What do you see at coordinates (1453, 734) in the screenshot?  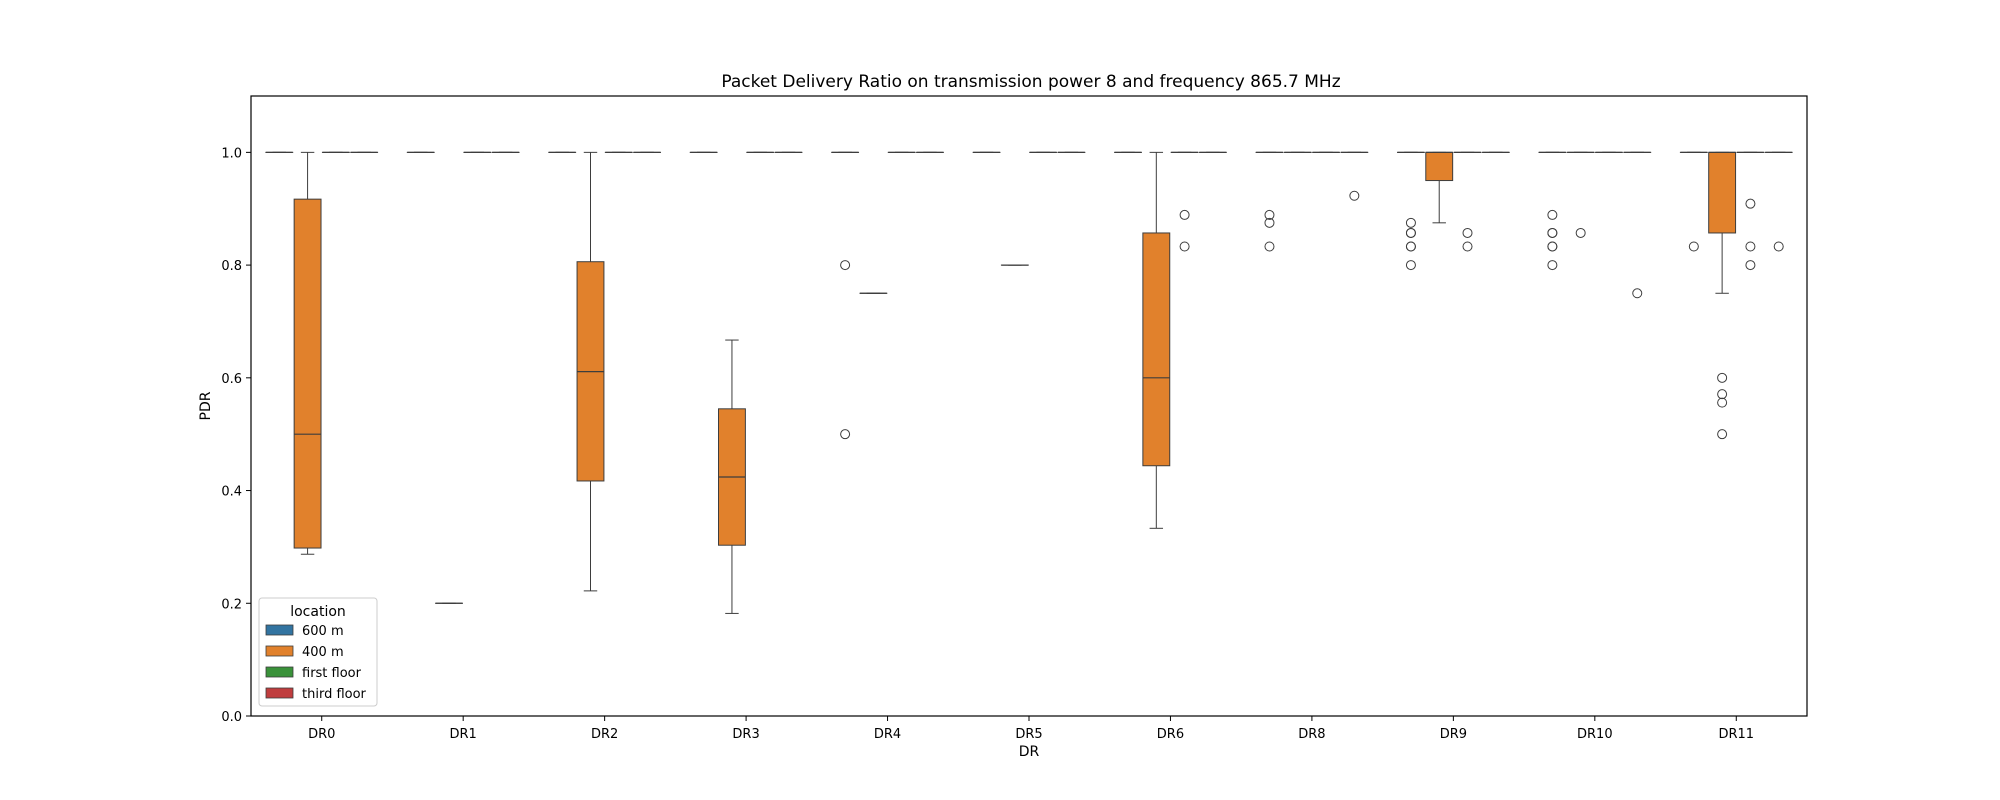 I see `x-tick-label: DR9` at bounding box center [1453, 734].